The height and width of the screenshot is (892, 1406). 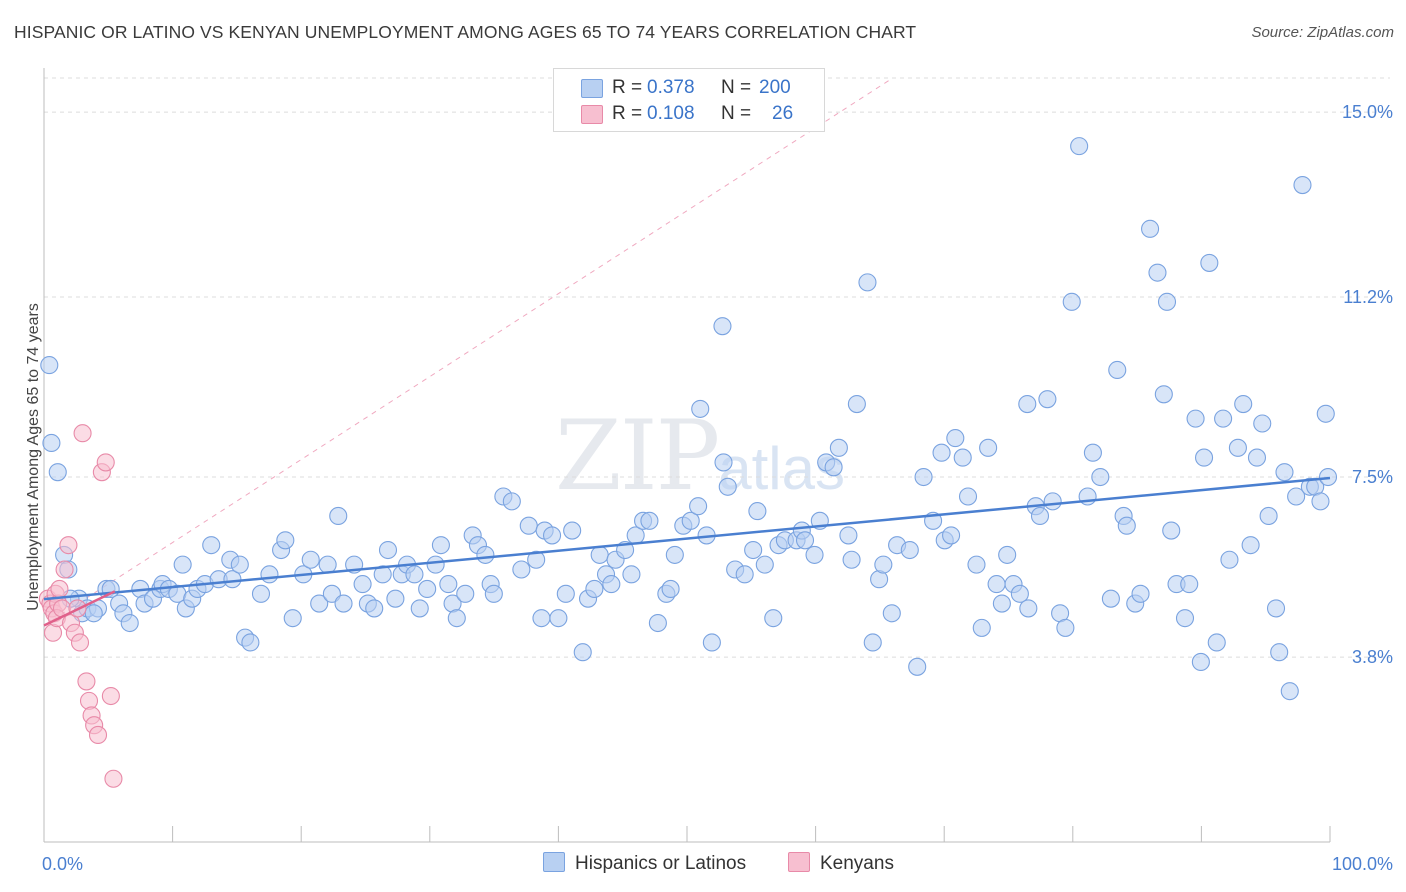 What do you see at coordinates (79, 608) in the screenshot?
I see `trendline-kenyan` at bounding box center [79, 608].